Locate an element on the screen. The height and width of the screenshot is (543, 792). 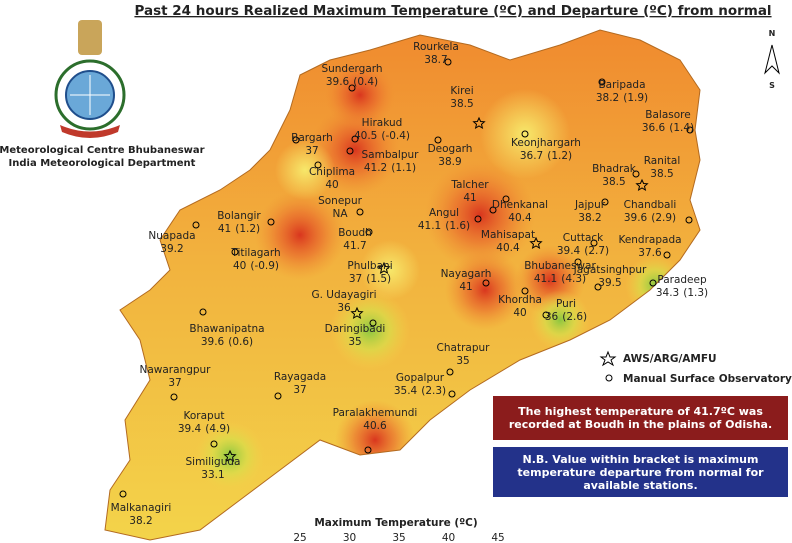
station-departure: (2.9) is located at coordinates (663, 218).